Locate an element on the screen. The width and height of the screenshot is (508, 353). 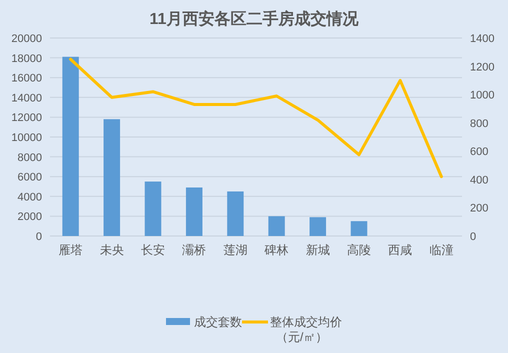
y-tick-label: 14000 is located at coordinates (26, 98).